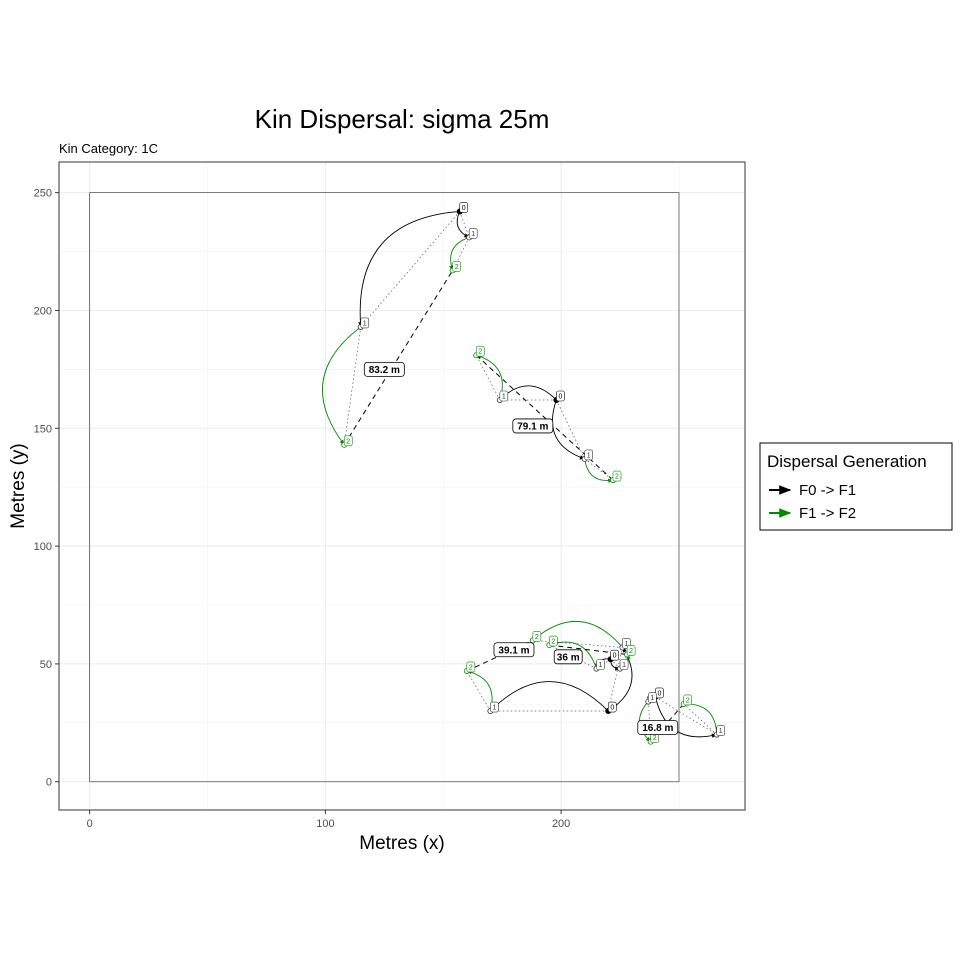 This screenshot has width=960, height=960. Describe the element at coordinates (827, 513) in the screenshot. I see `legend-label-f1: F1 -> F2` at that location.